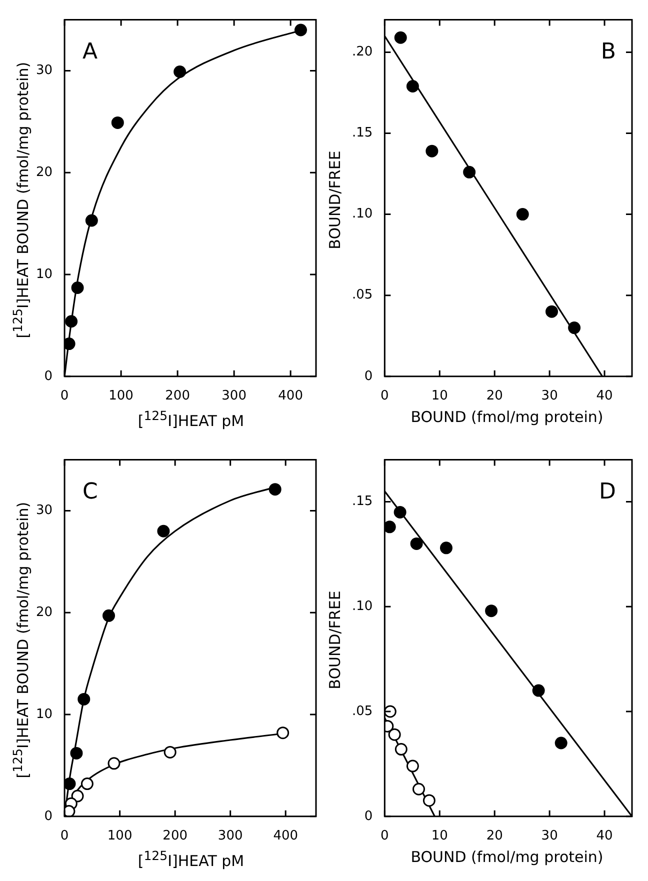 The image size is (648, 881). I want to click on annotation: C, so click(90, 492).